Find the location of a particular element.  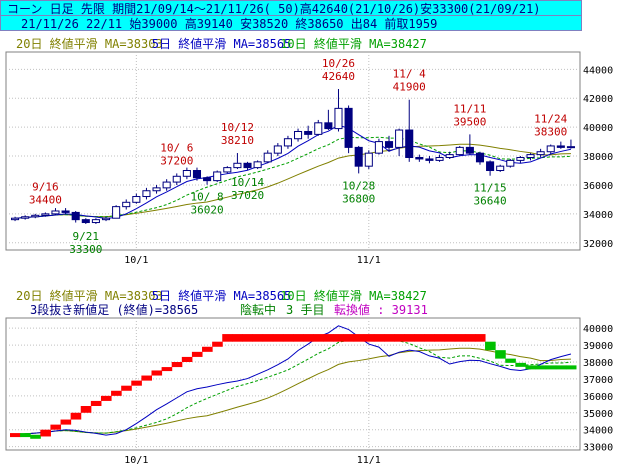

price-annotation-value: 41900 is located at coordinates (409, 87).